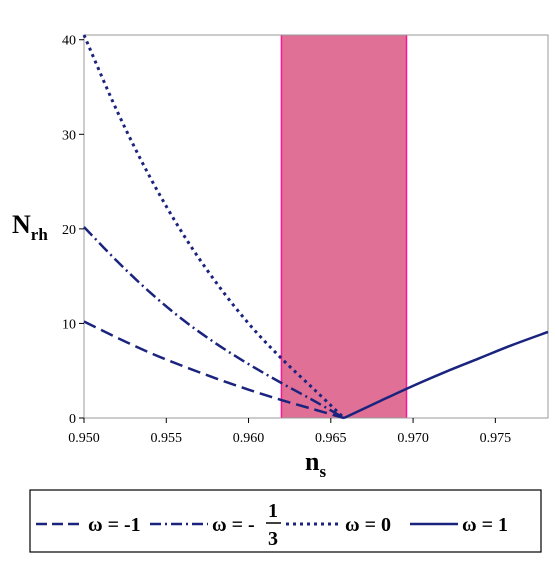  What do you see at coordinates (69, 135) in the screenshot?
I see `y-tick-label: 30` at bounding box center [69, 135].